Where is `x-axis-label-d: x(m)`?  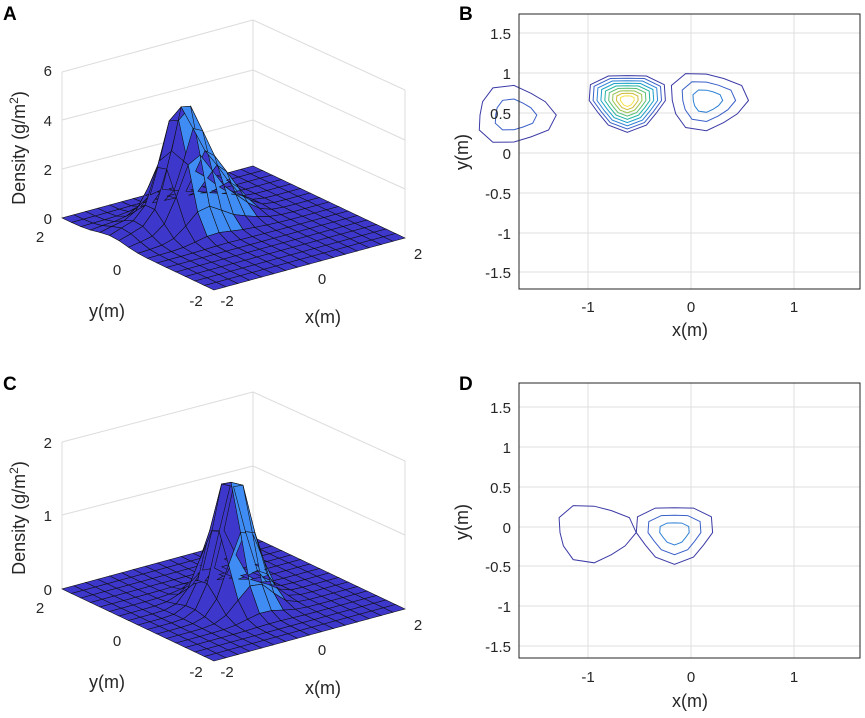
x-axis-label-d: x(m) is located at coordinates (690, 701).